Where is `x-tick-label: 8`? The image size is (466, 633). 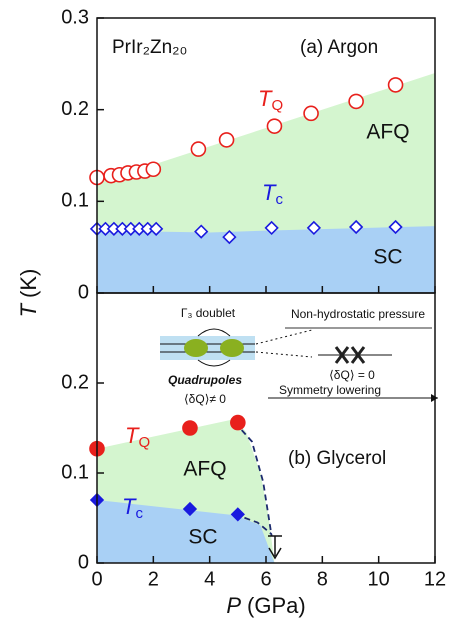 x-tick-label: 8 is located at coordinates (322, 579).